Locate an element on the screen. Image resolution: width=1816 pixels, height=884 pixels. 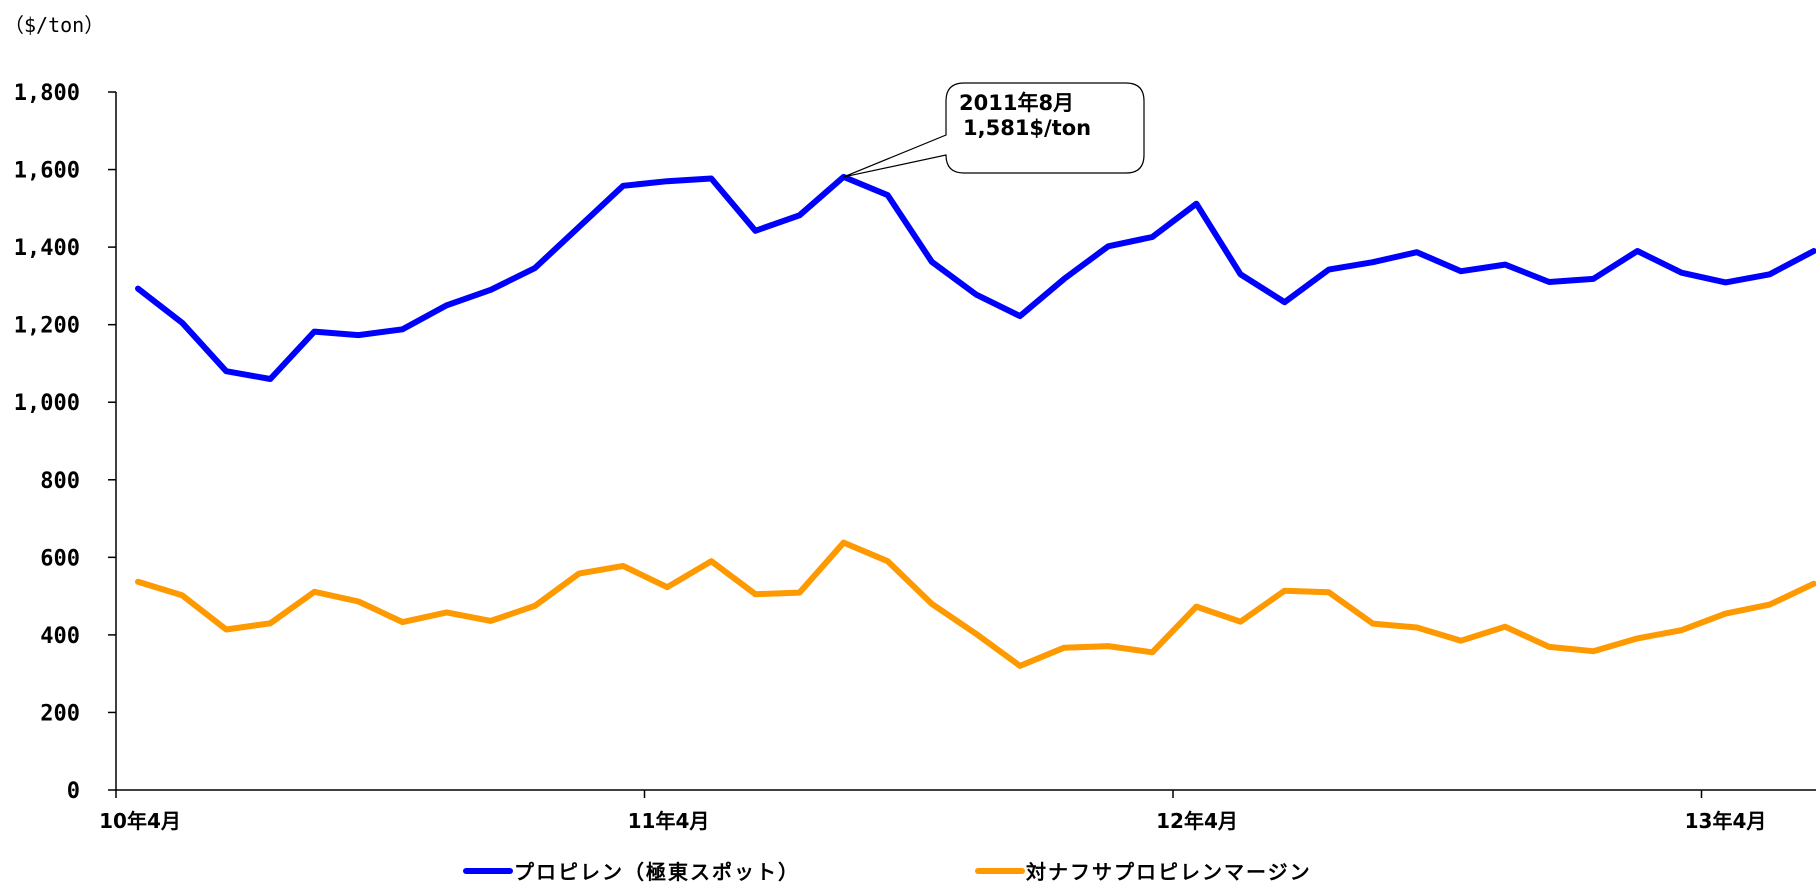
annotation-callout: 2011年8月 1,581$/ton is located at coordinates (994, 130).